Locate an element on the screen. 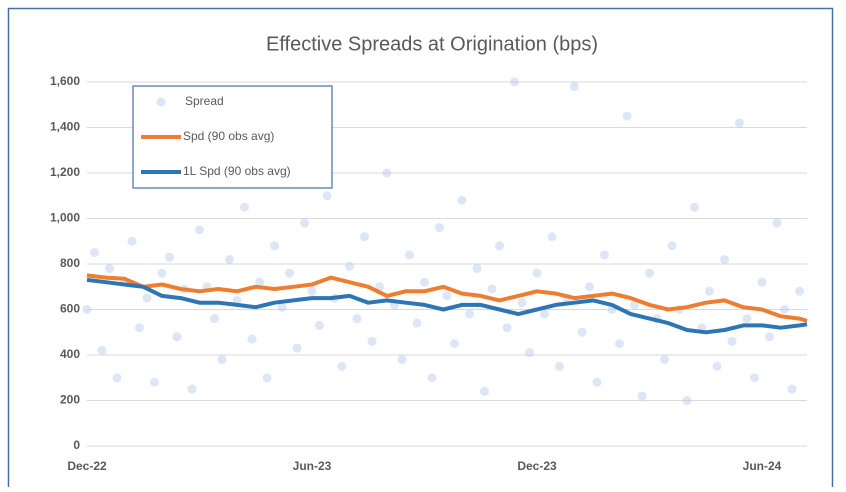  x-tick-label: Jun-24 is located at coordinates (762, 466).